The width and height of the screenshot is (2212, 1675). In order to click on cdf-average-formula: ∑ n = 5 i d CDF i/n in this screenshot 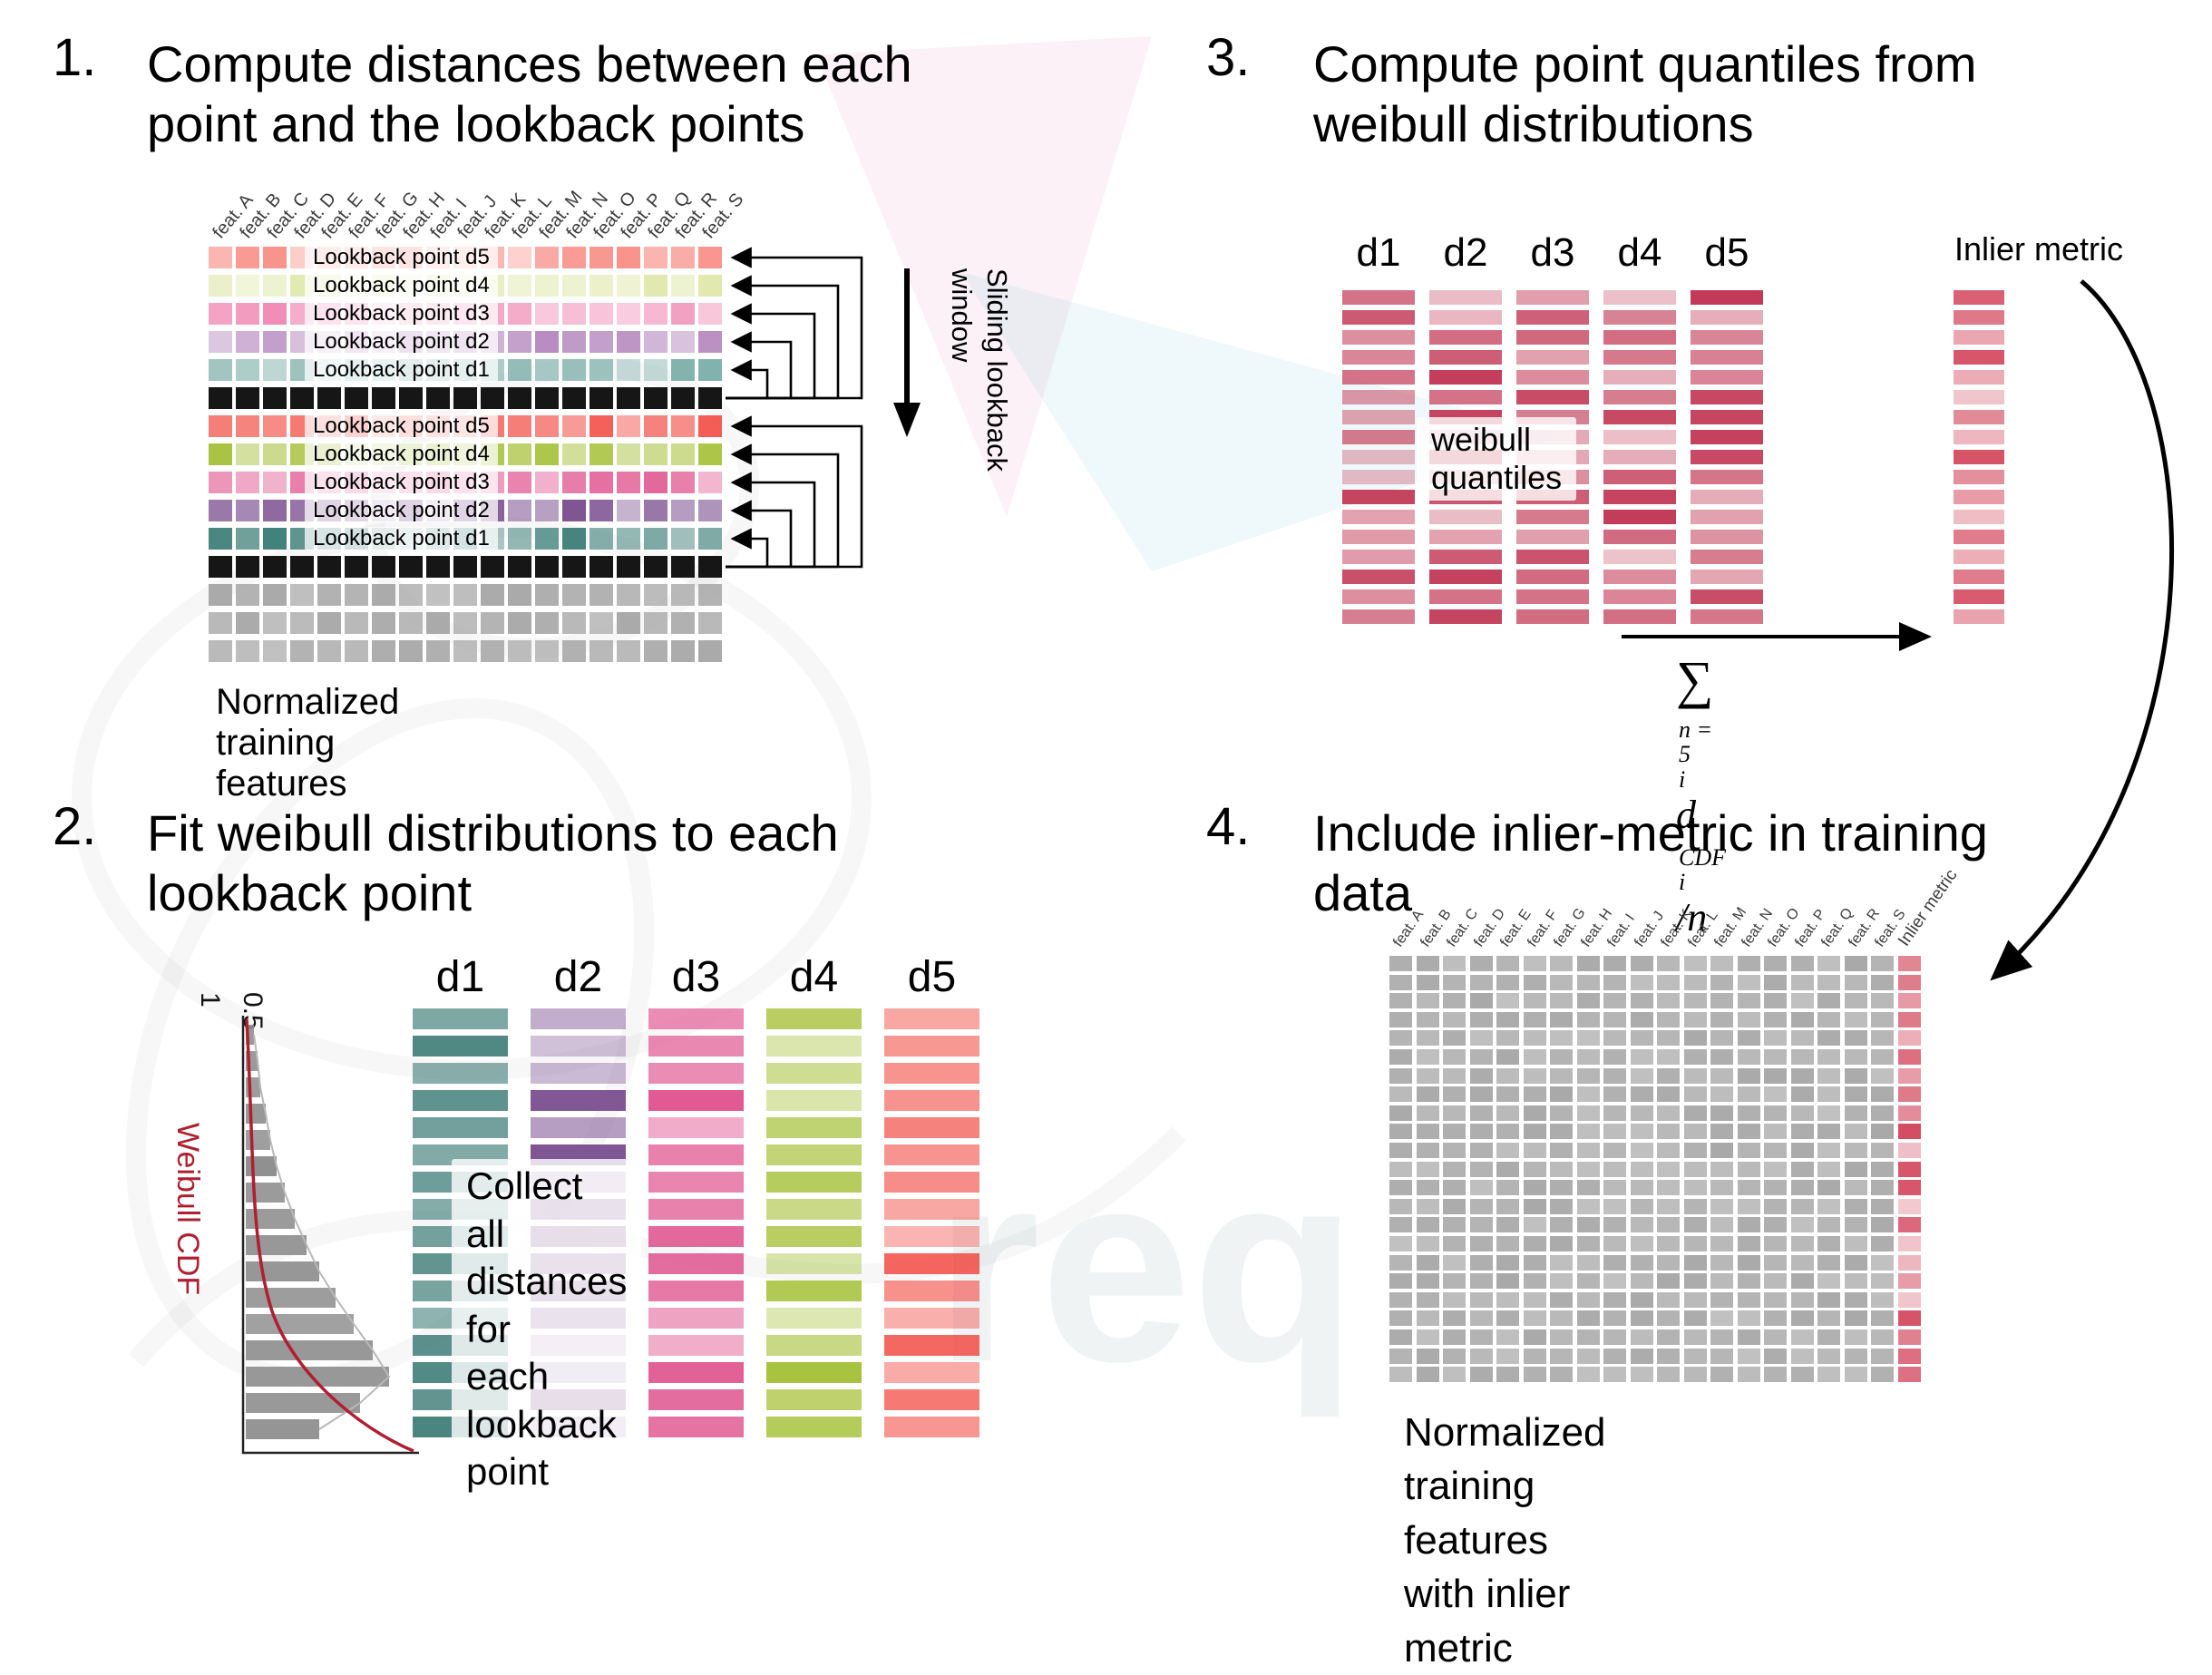, I will do `click(1706, 794)`.